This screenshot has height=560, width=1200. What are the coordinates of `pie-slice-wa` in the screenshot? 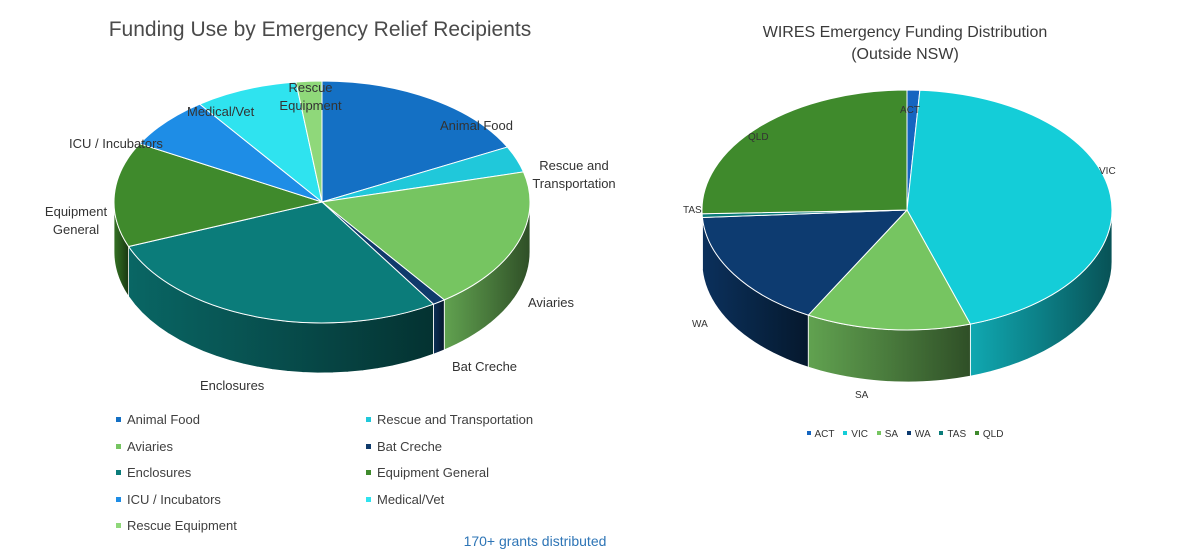 It's located at (805, 262).